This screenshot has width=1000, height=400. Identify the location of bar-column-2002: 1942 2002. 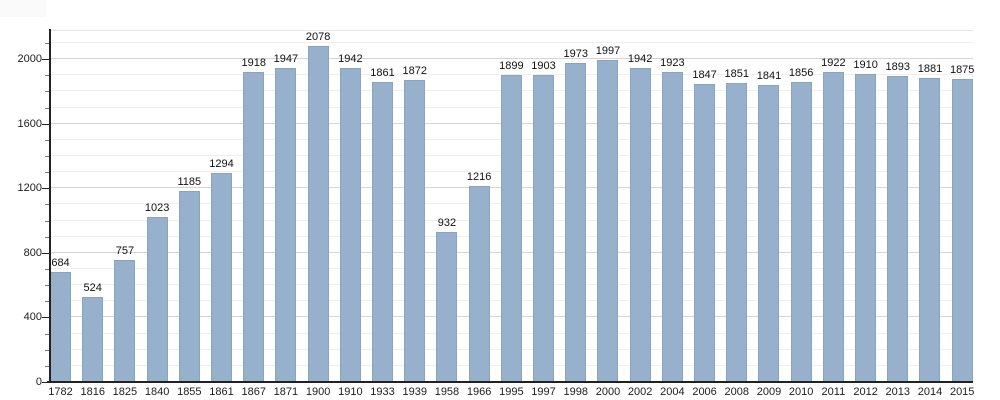
(640, 214).